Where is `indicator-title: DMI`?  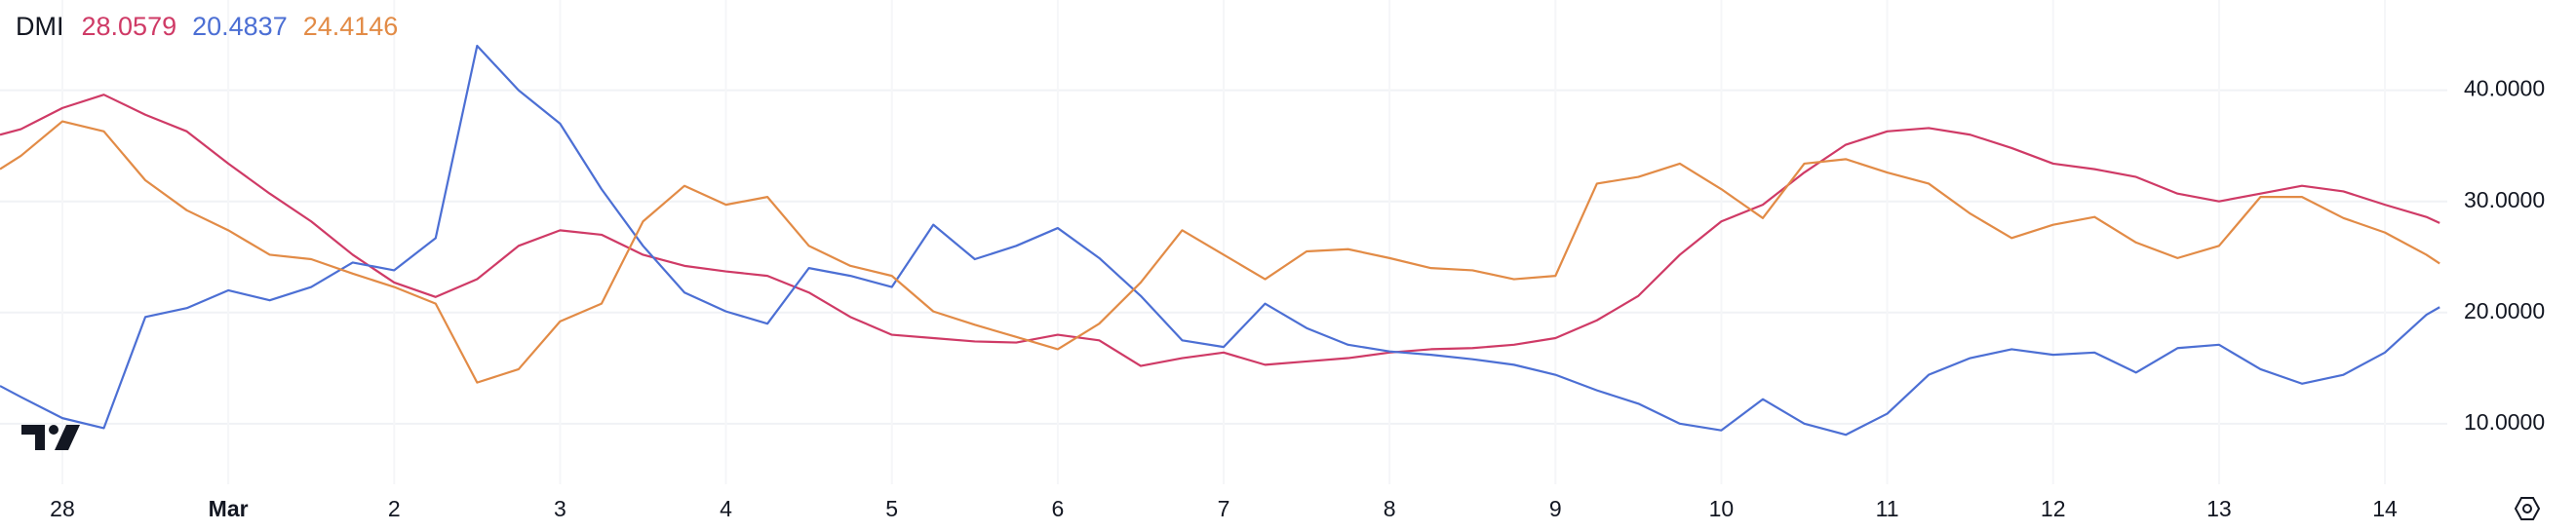 indicator-title: DMI is located at coordinates (40, 26).